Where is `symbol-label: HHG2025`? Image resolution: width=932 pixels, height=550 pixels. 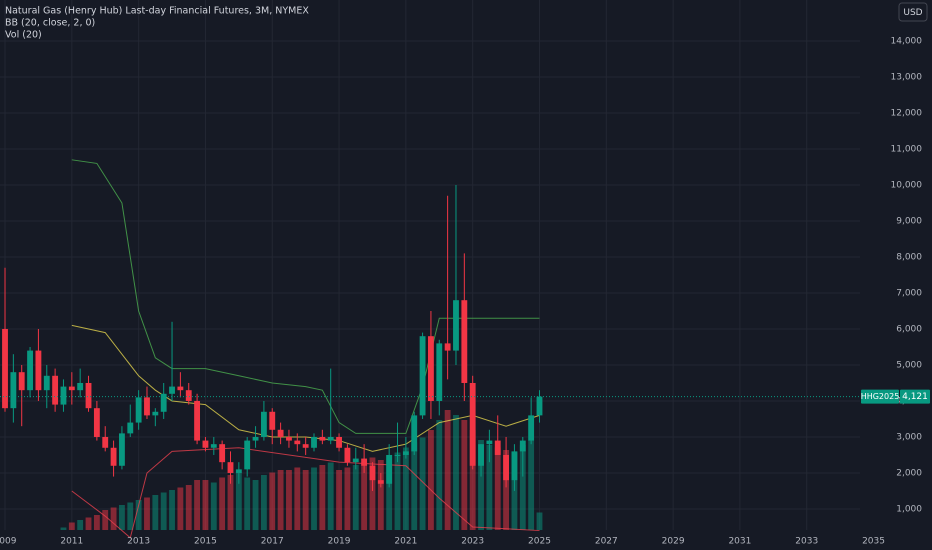 symbol-label: HHG2025 is located at coordinates (880, 396).